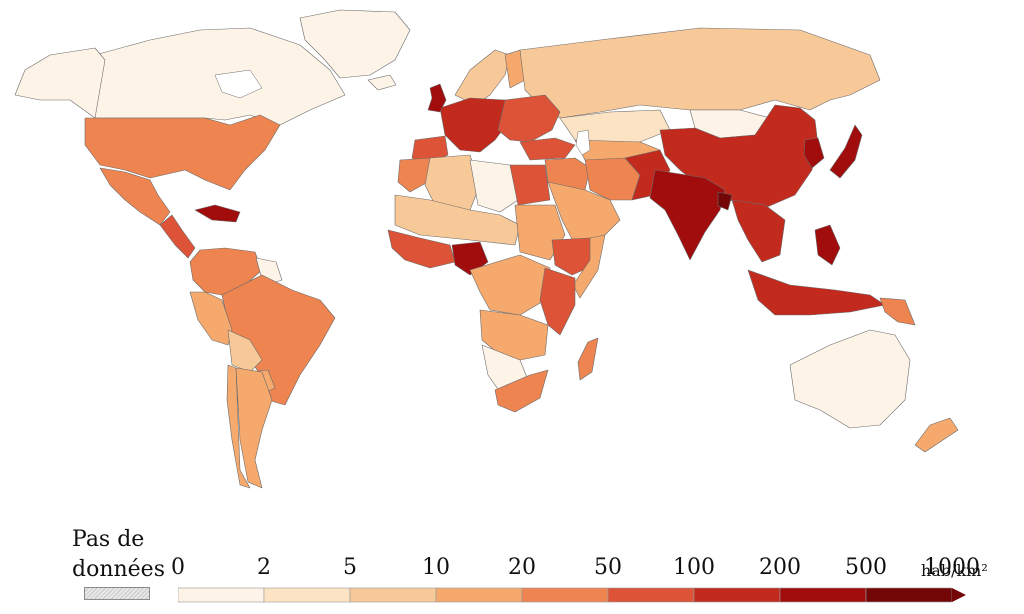 The image size is (1024, 614). What do you see at coordinates (245, 351) in the screenshot?
I see `region-bolivia` at bounding box center [245, 351].